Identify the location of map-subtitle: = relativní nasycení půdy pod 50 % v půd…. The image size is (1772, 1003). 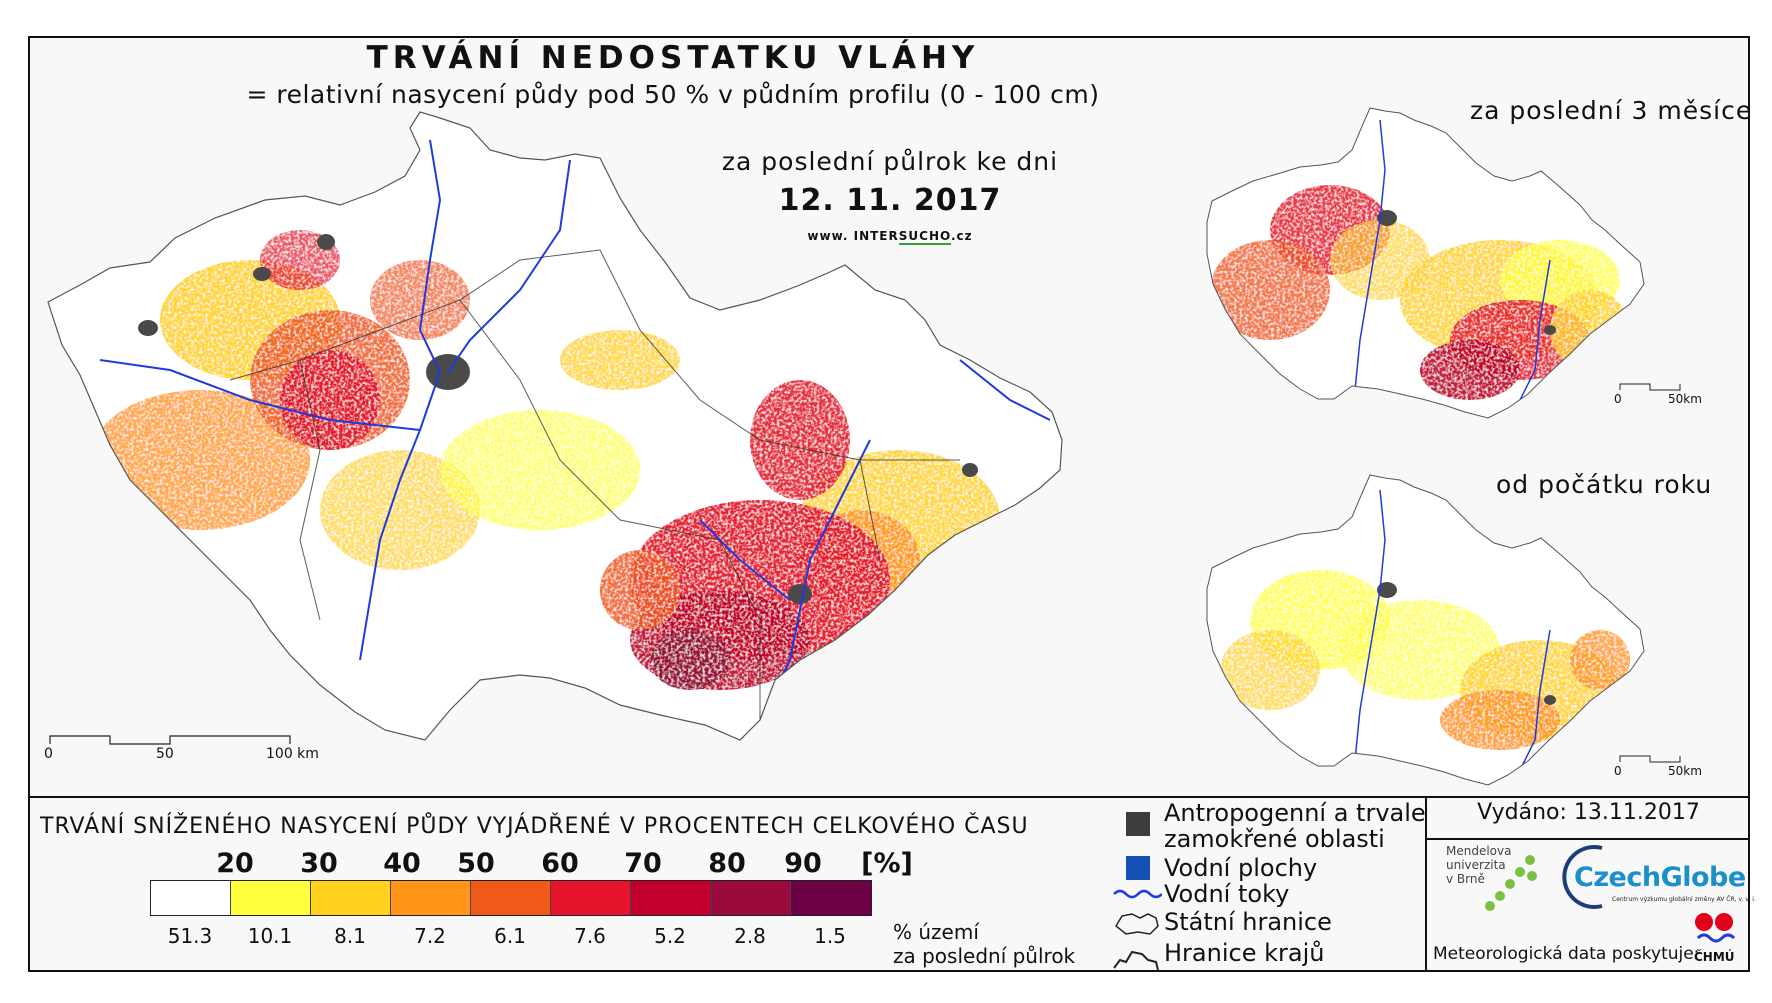
(673, 94).